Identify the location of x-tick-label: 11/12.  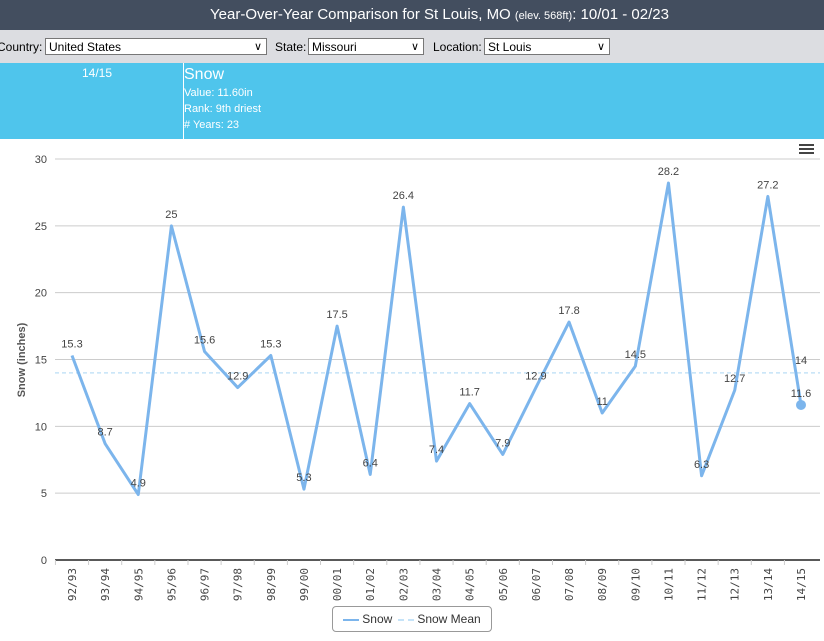
(702, 584).